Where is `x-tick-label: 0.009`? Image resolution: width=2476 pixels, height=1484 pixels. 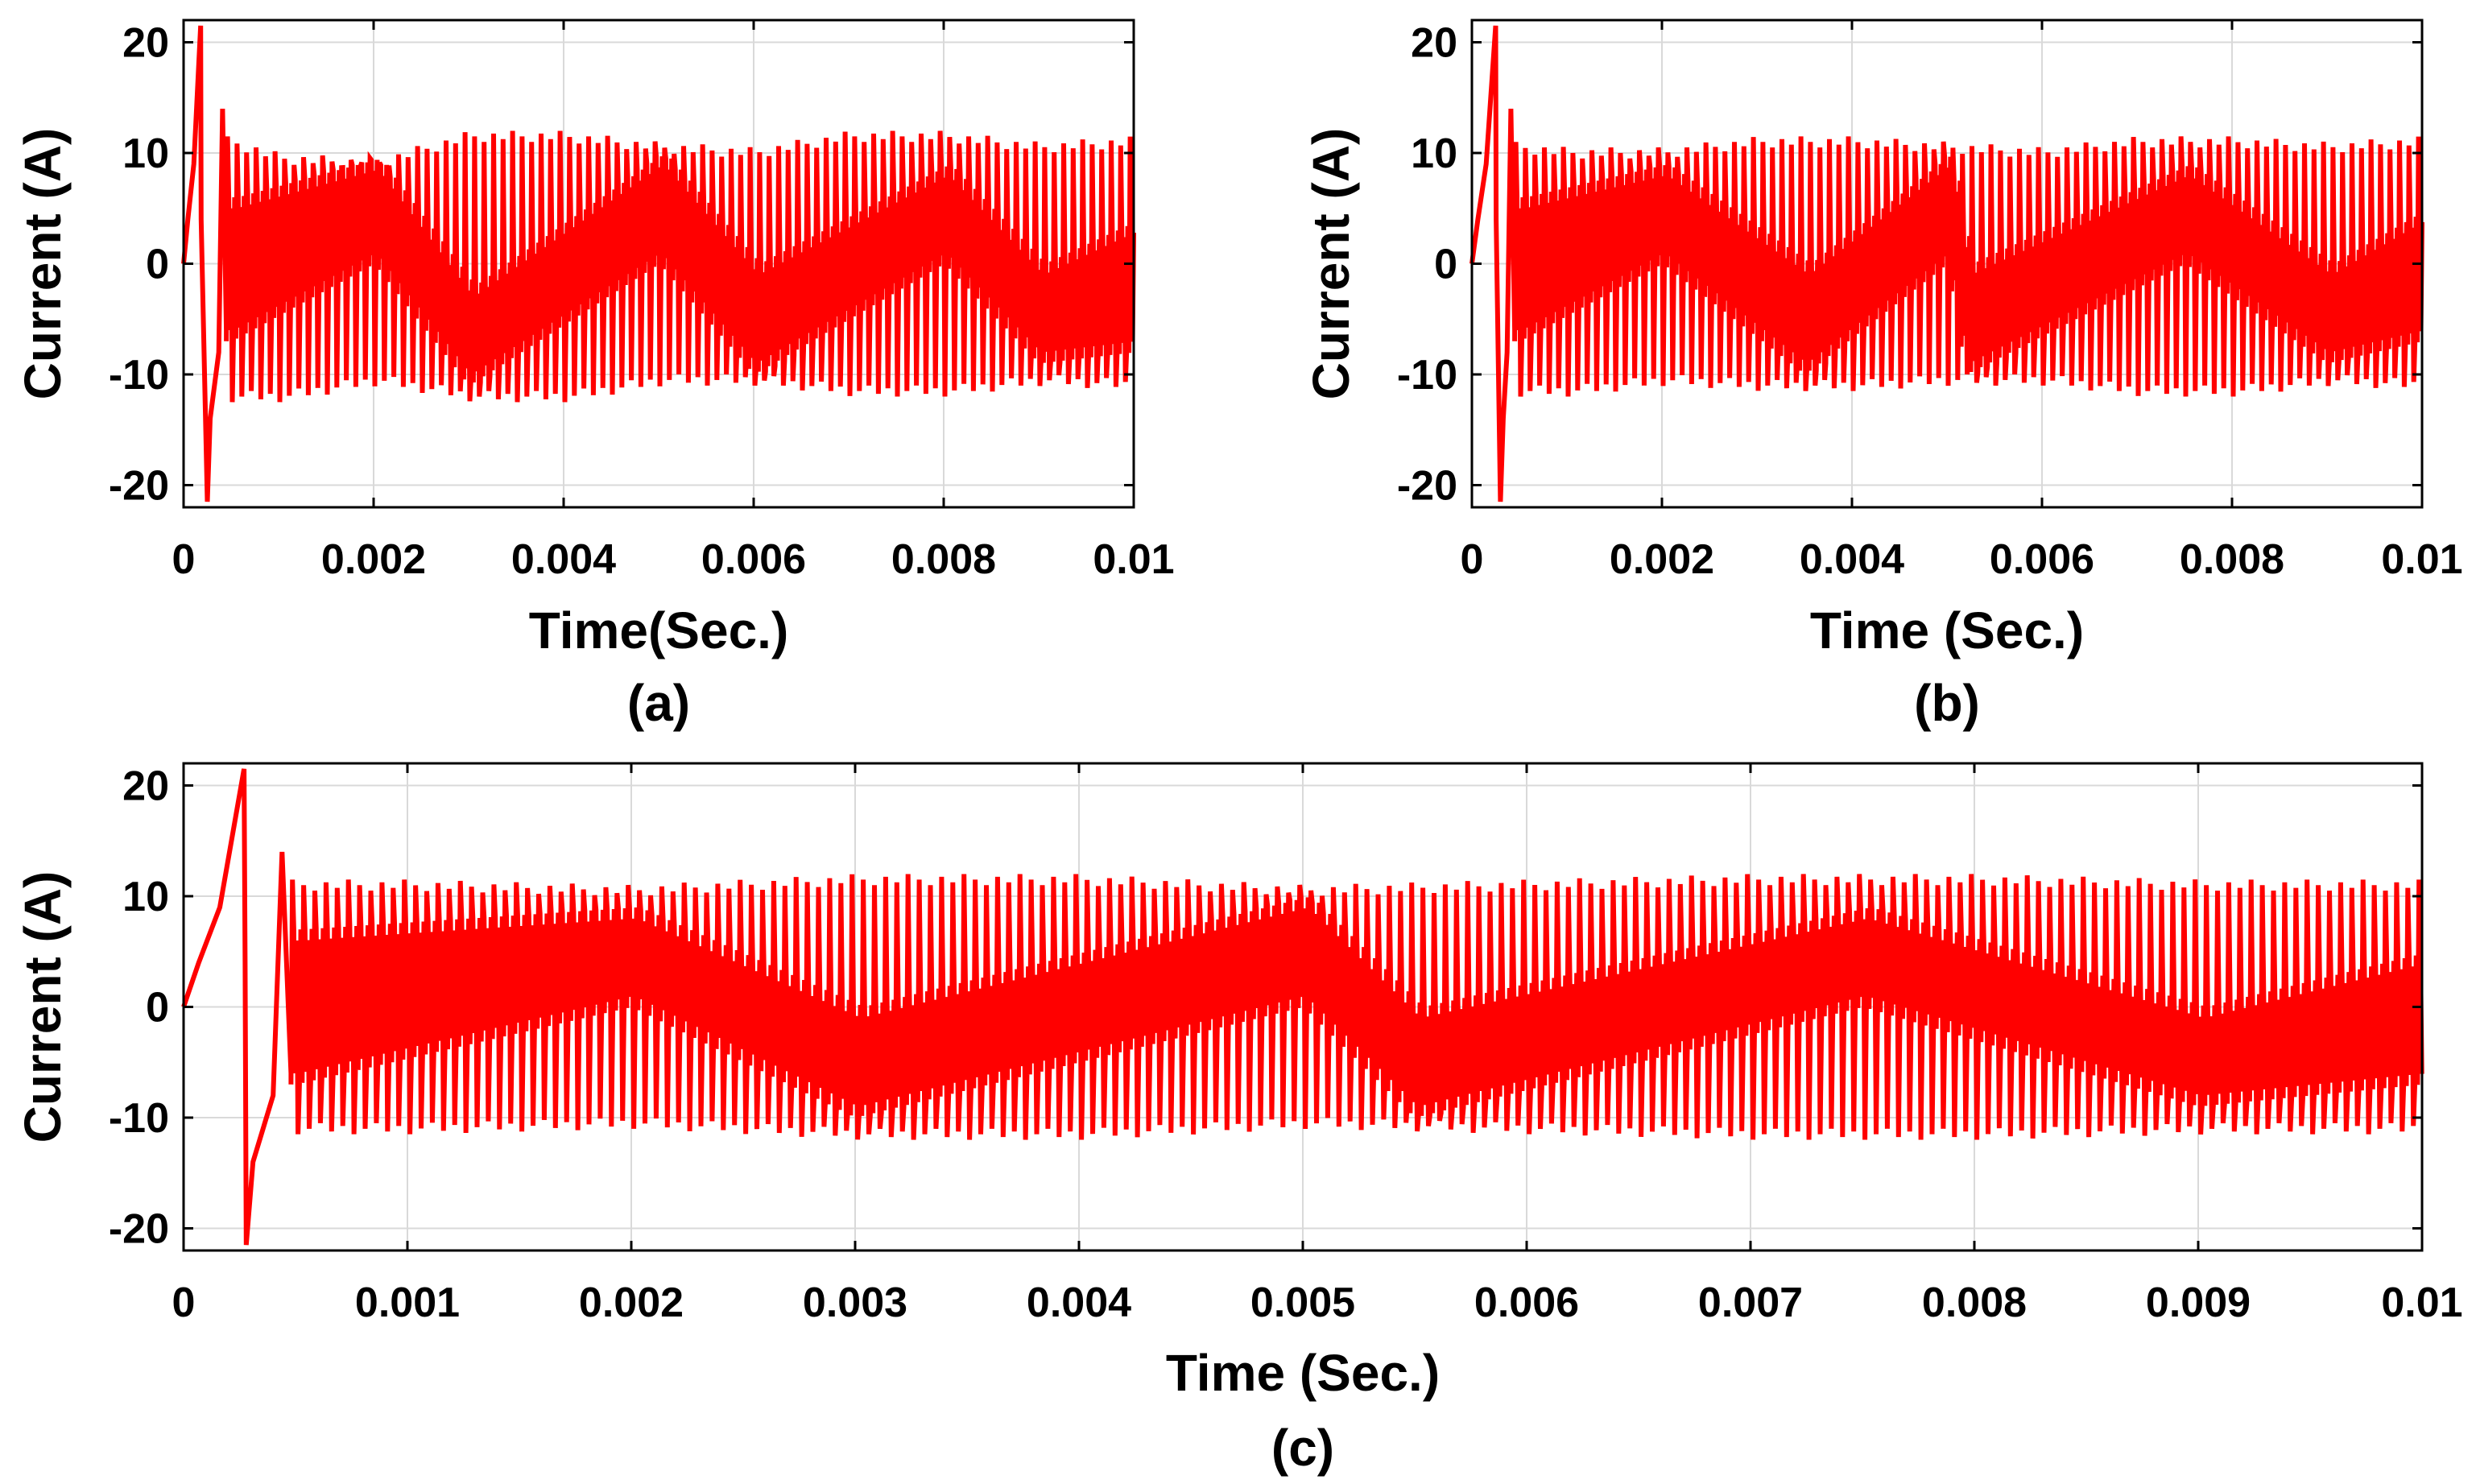 x-tick-label: 0.009 is located at coordinates (2198, 1302).